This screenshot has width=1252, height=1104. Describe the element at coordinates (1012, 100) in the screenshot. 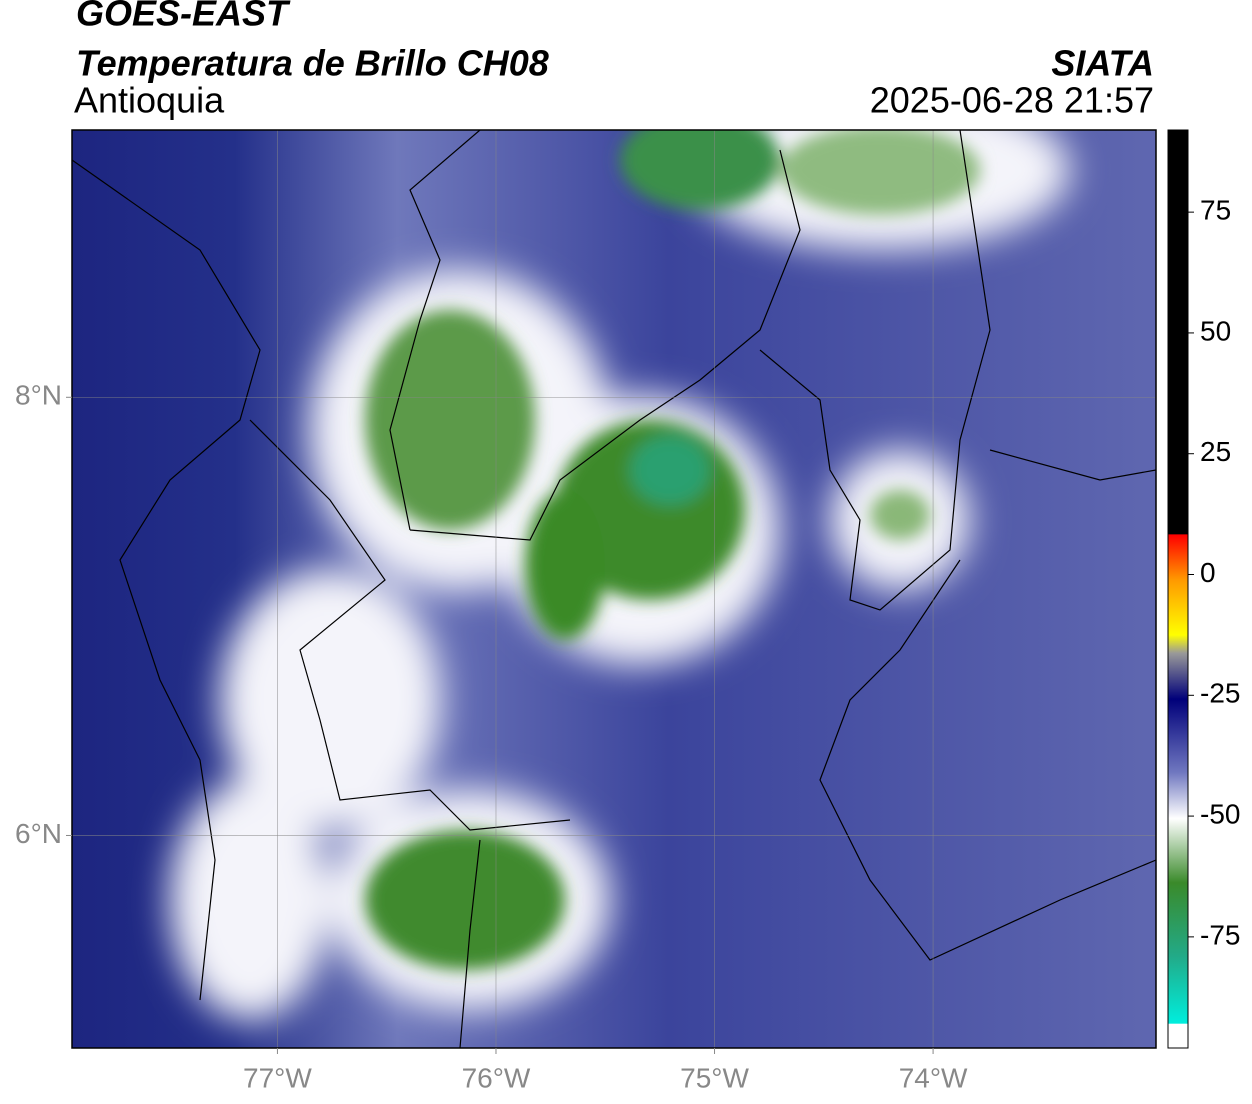

I see `datetime: 2025-06-28 21:57` at that location.